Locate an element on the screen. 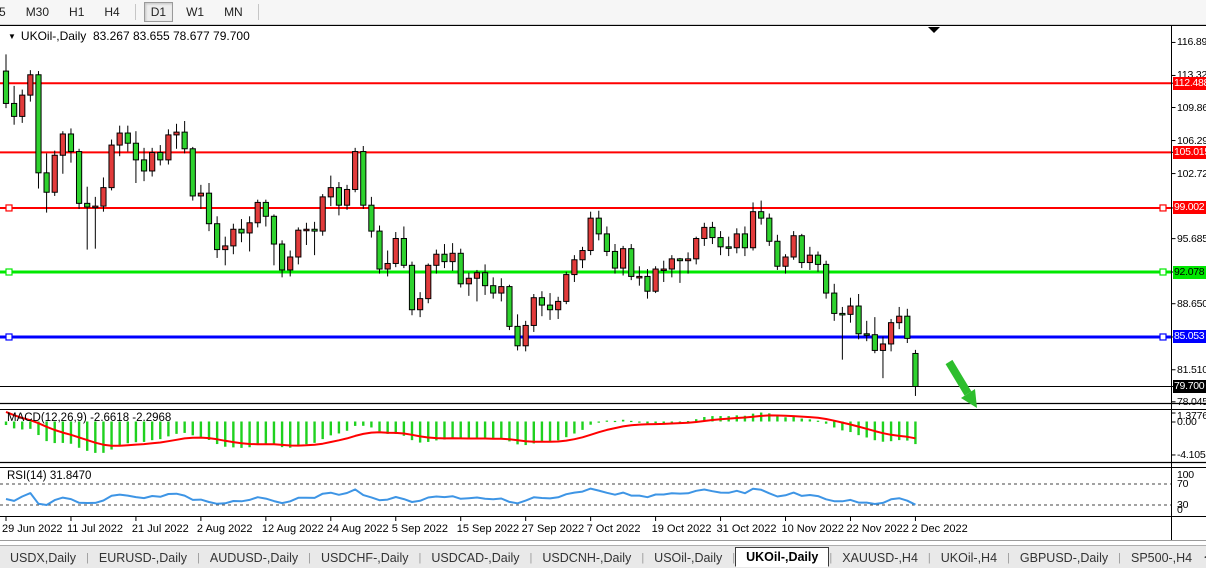  rsi-axis-label: 30 is located at coordinates (1183, 505).